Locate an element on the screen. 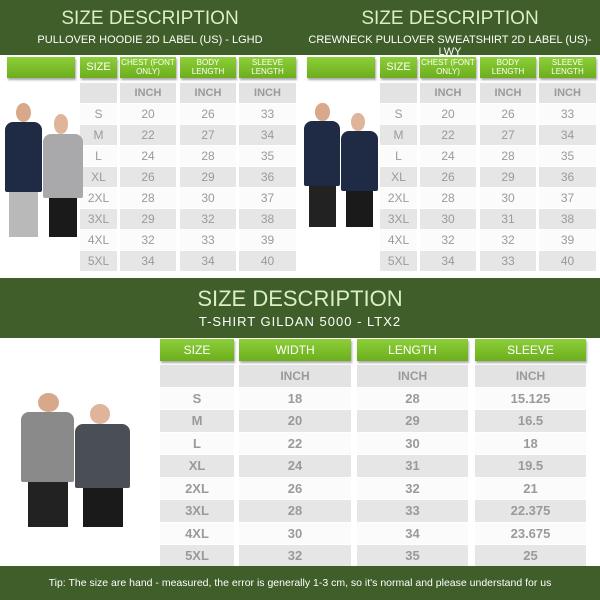 The width and height of the screenshot is (600, 600). size-label: L is located at coordinates (398, 156).